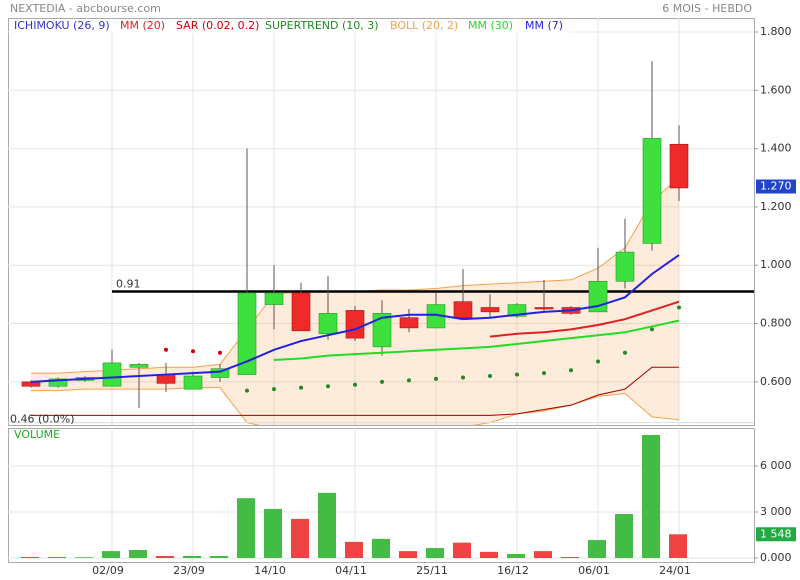  I want to click on y-tick-label: 0.000, so click(776, 557).